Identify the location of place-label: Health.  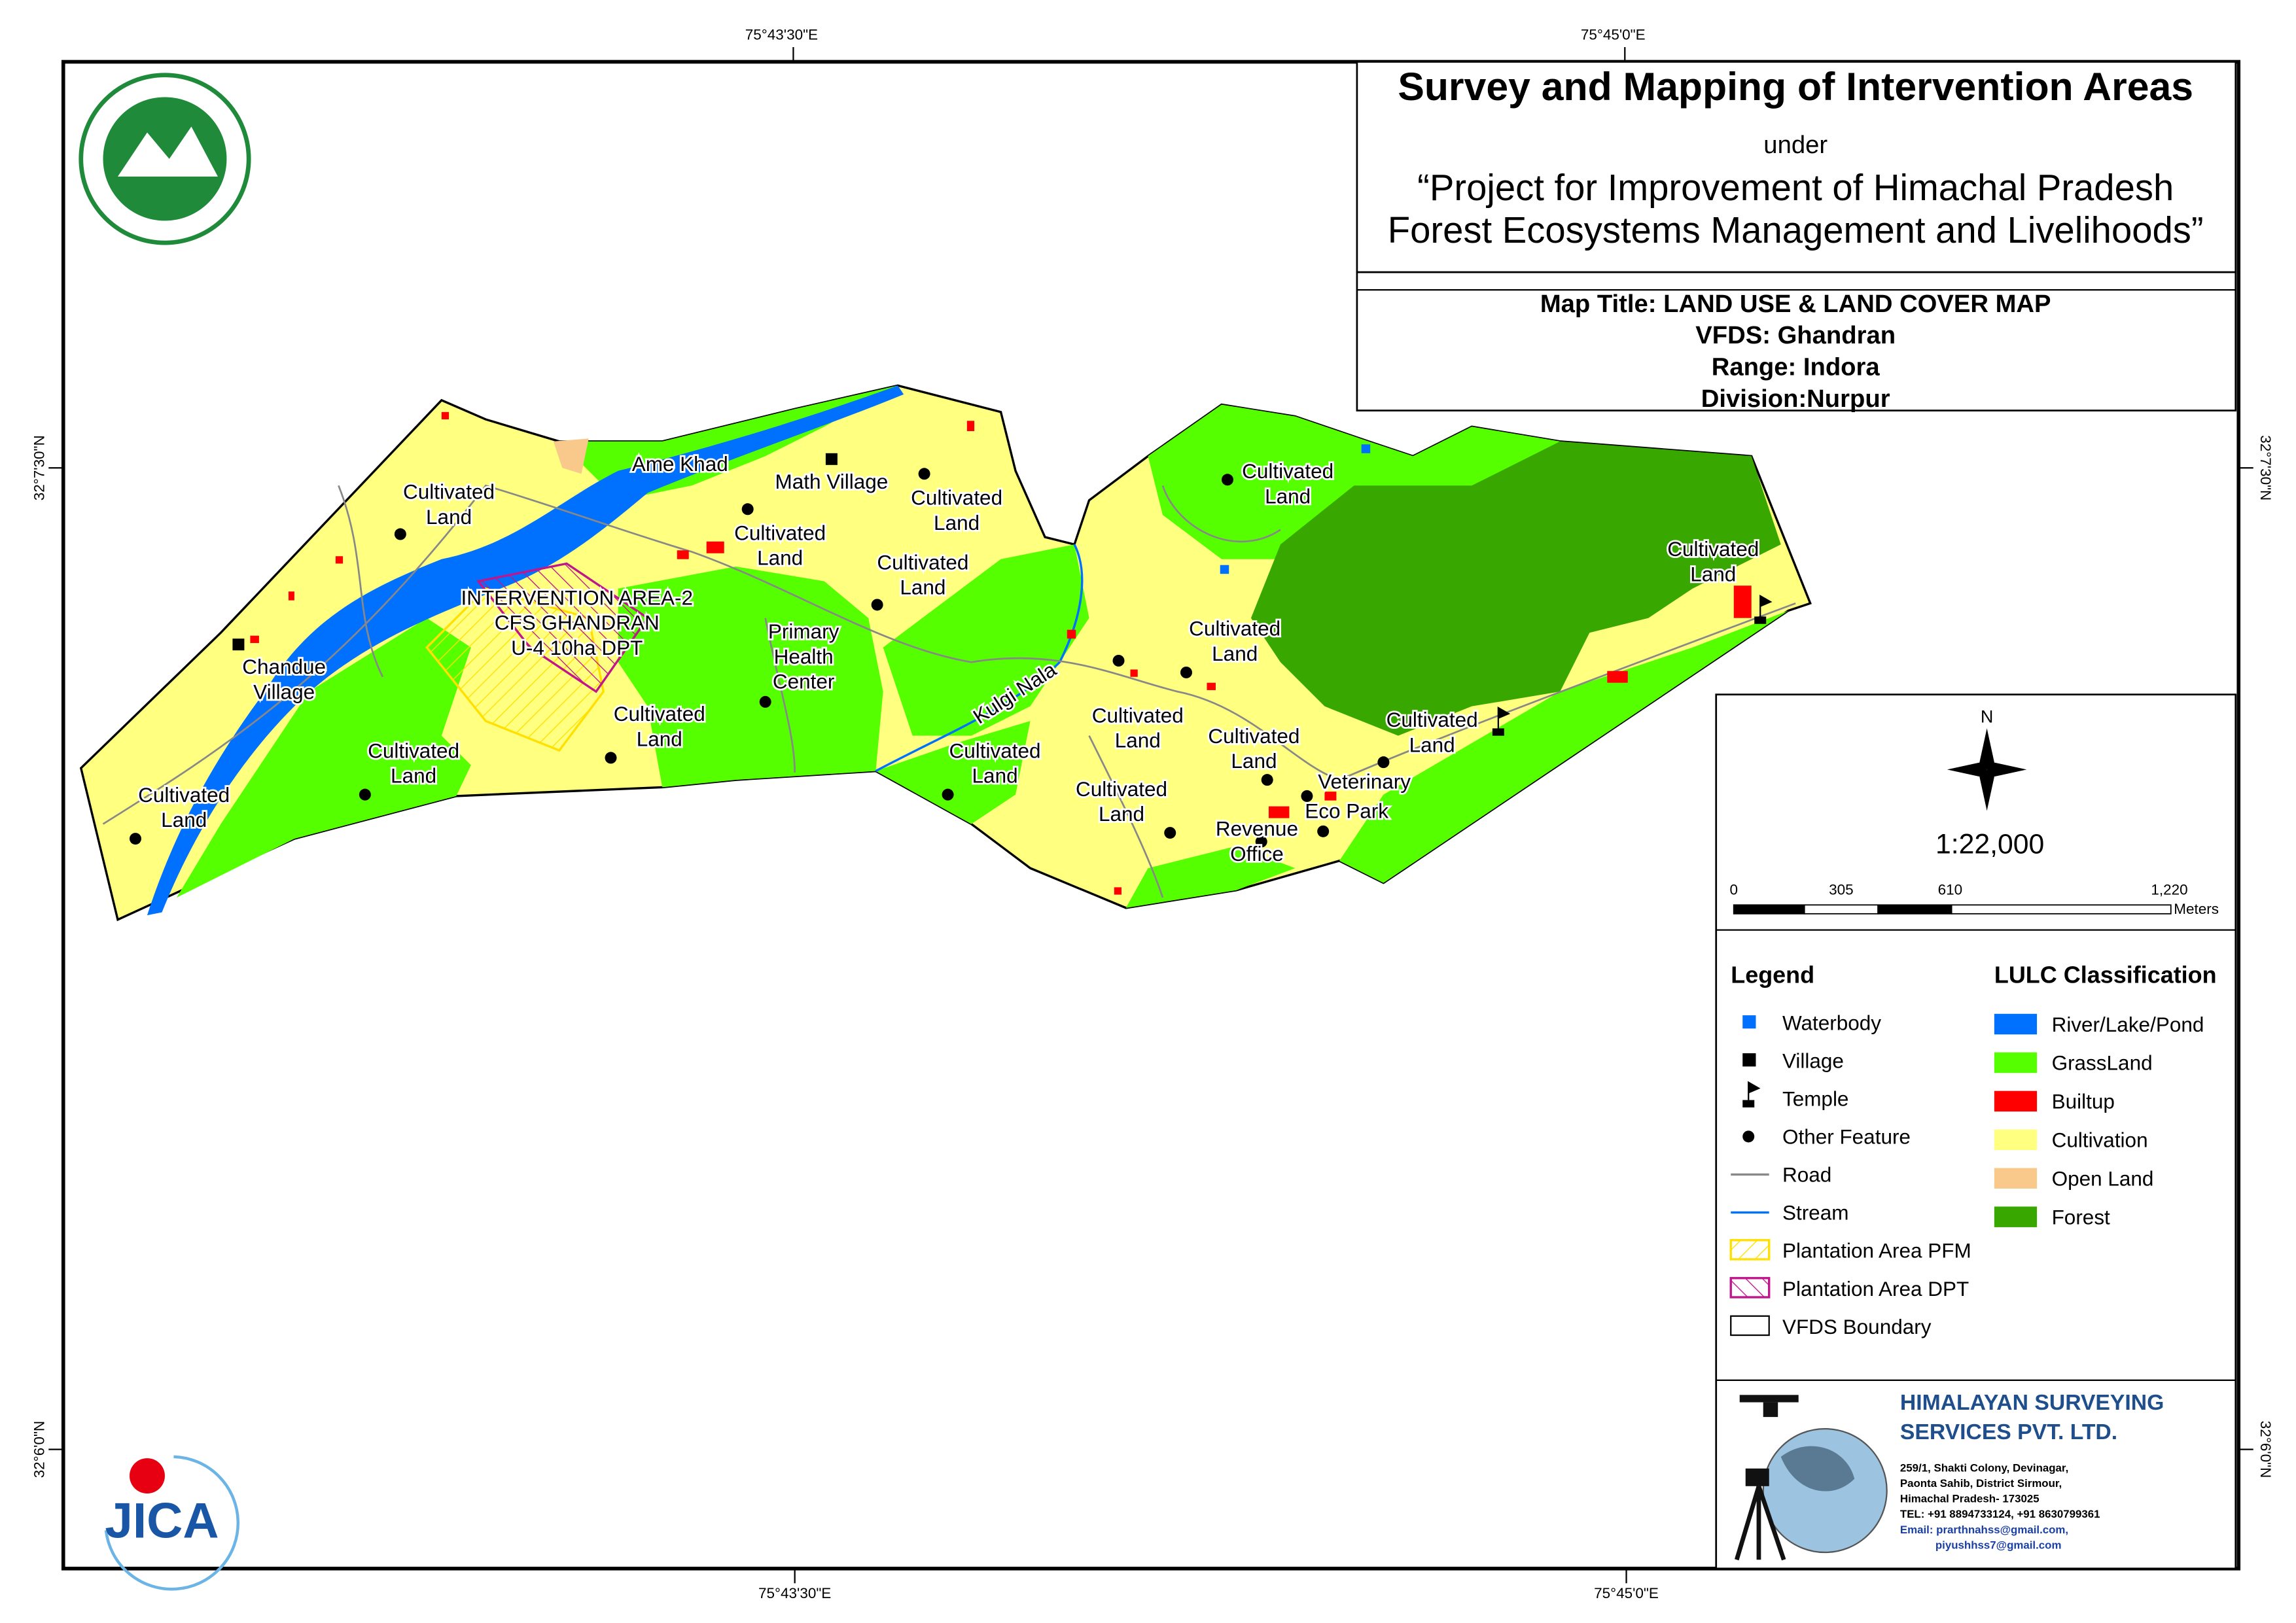
(804, 656).